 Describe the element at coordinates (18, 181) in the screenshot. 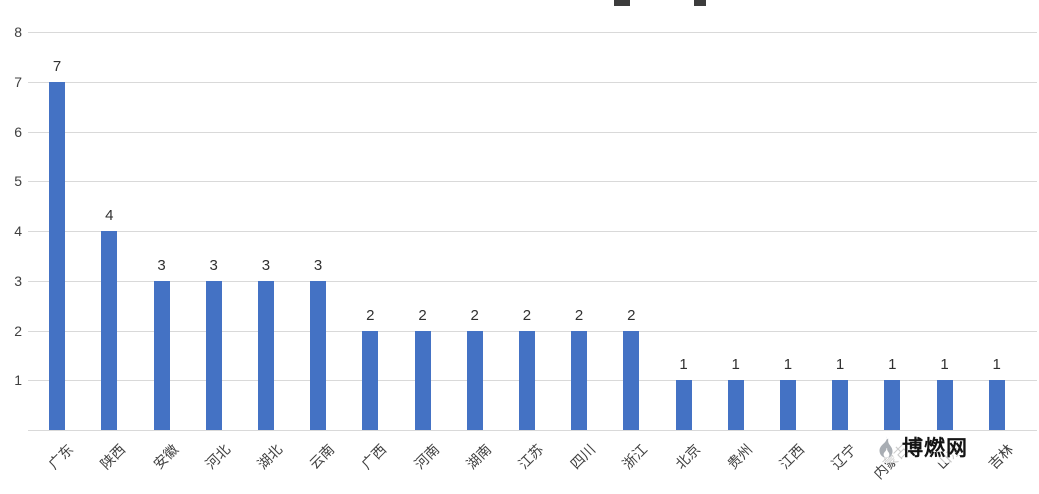

I see `y-tick-label: 5` at that location.